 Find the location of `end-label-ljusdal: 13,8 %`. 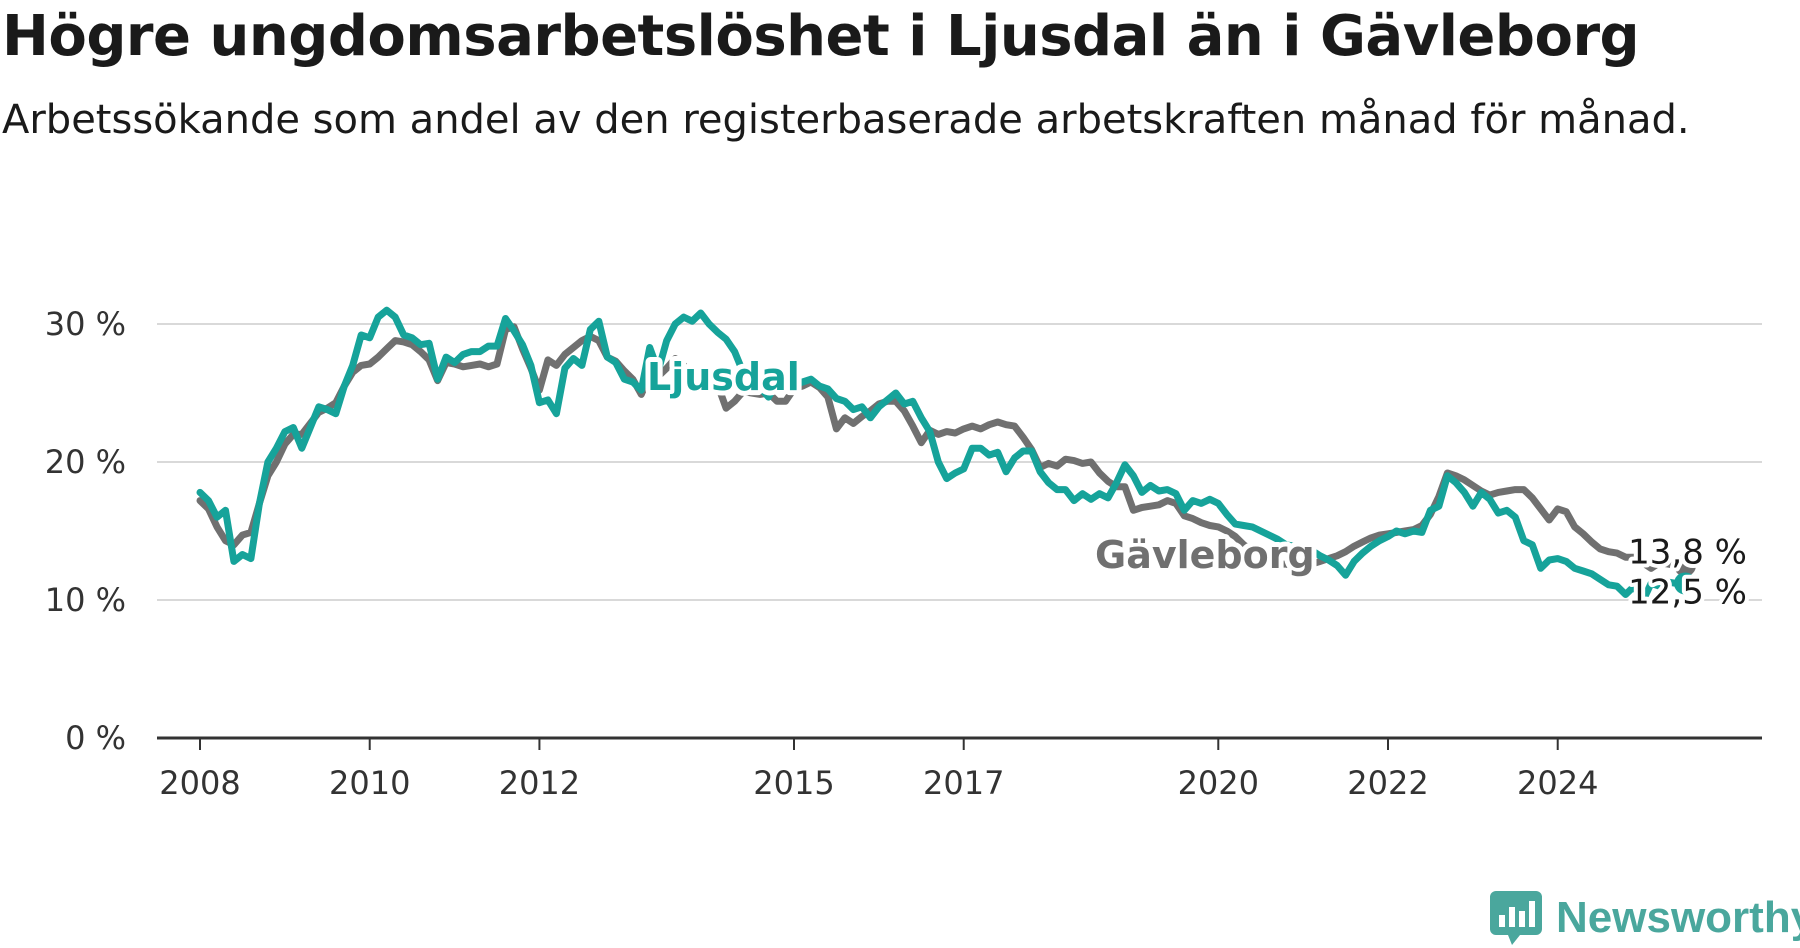

end-label-ljusdal: 13,8 % is located at coordinates (1687, 552).